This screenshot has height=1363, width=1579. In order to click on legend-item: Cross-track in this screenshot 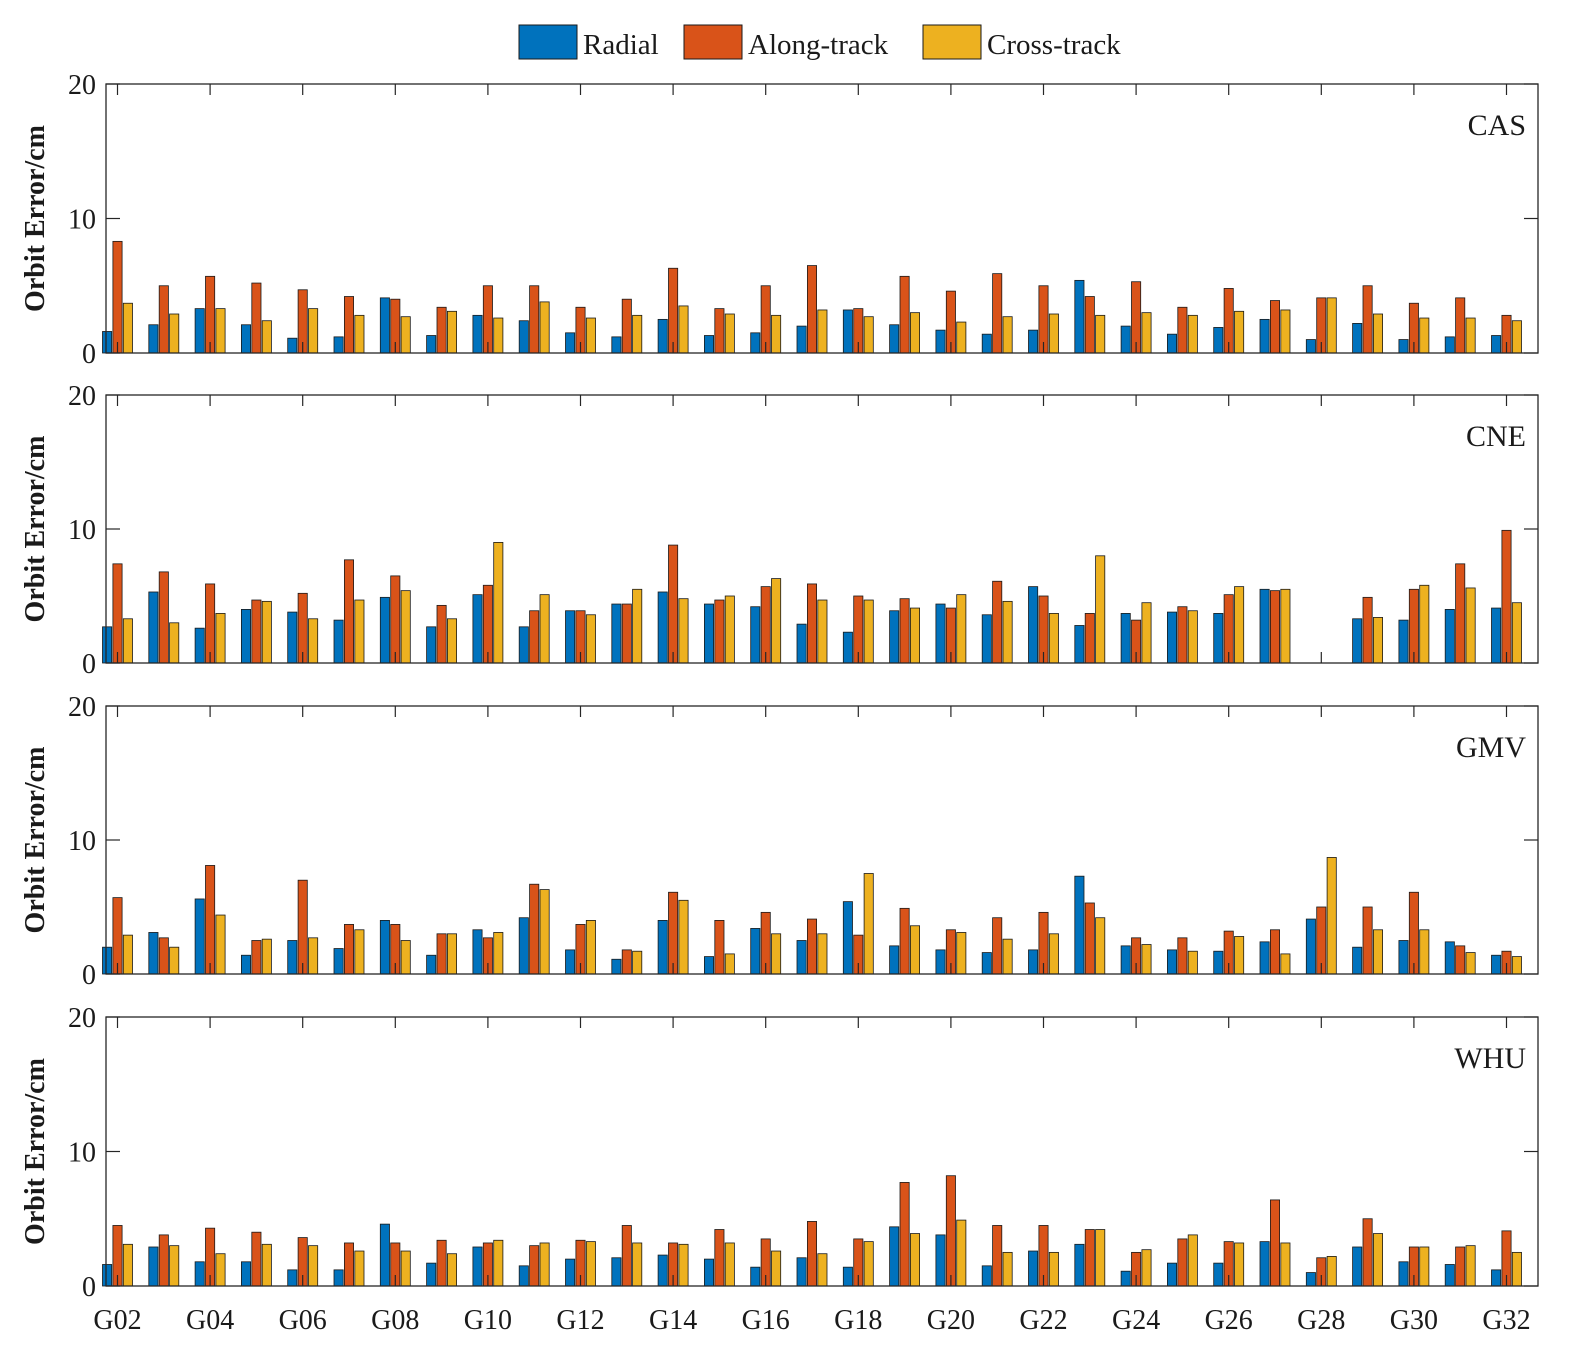, I will do `click(1021, 42)`.